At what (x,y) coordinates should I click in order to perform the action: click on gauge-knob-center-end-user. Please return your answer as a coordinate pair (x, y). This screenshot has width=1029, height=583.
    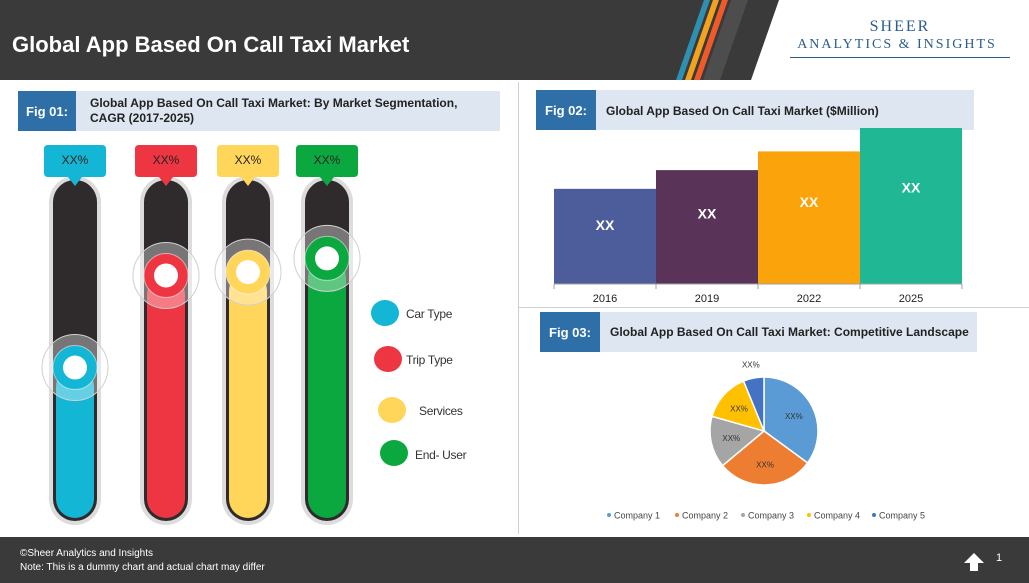
    Looking at the image, I should click on (327, 258).